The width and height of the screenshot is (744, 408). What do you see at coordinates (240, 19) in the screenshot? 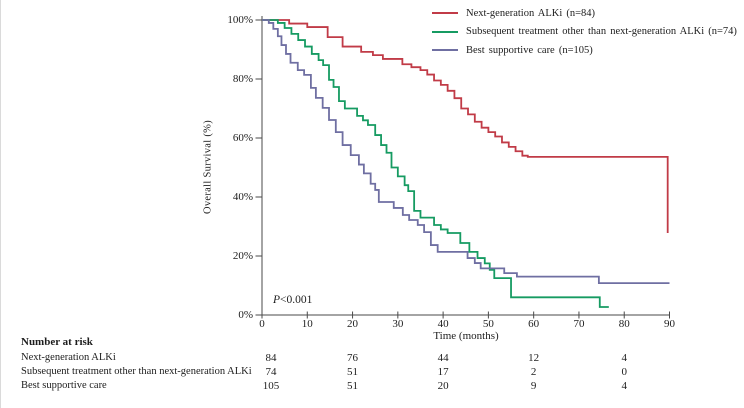
I see `y-tick-label: 100%` at bounding box center [240, 19].